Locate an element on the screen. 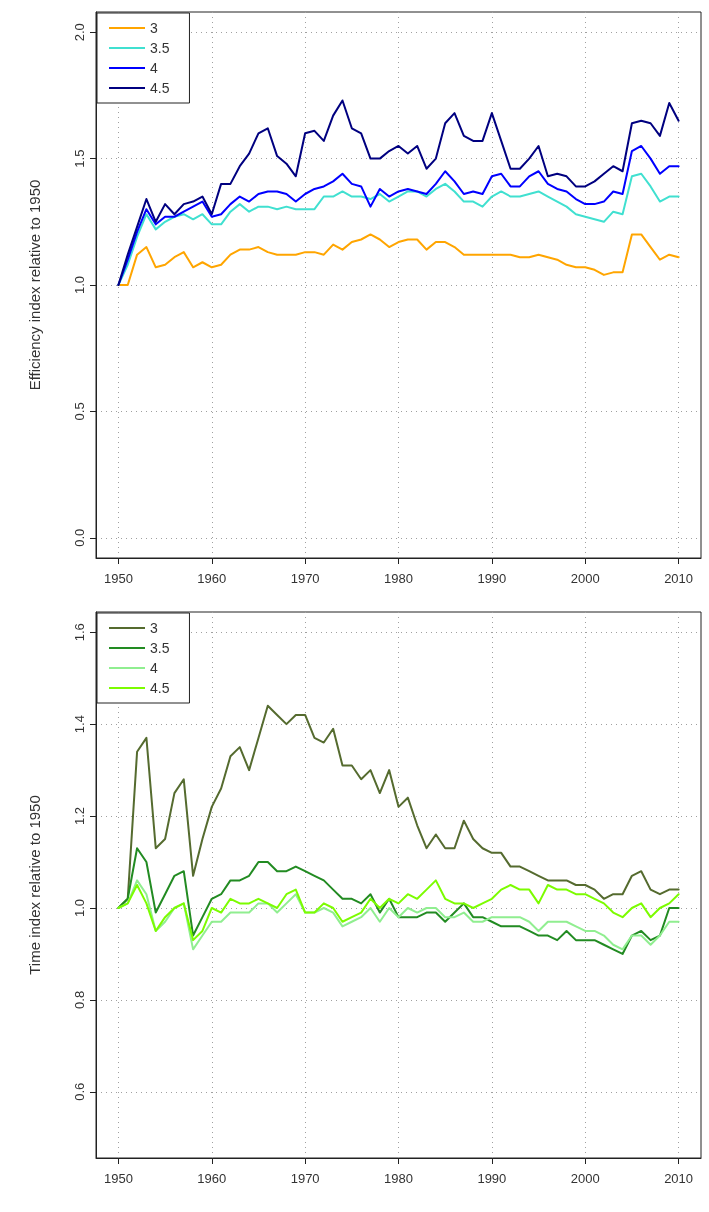 The height and width of the screenshot is (1212, 709). y-tick-label: 1.6 is located at coordinates (79, 632).